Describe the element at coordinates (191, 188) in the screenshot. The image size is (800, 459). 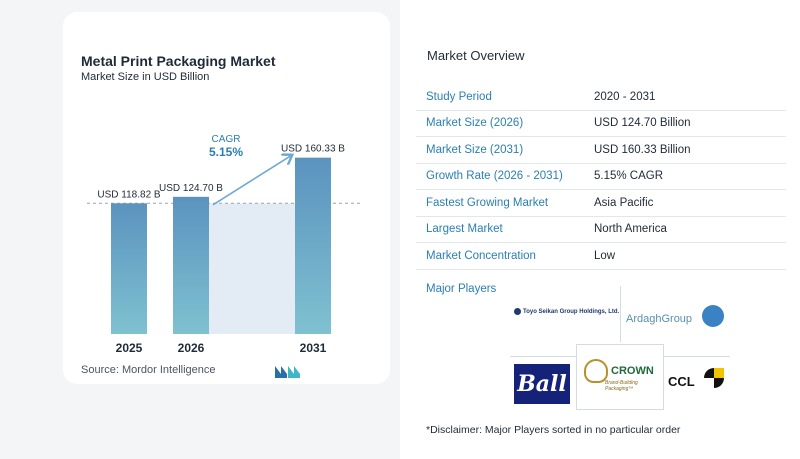
I see `data-label-2026: USD 124.70 B` at that location.